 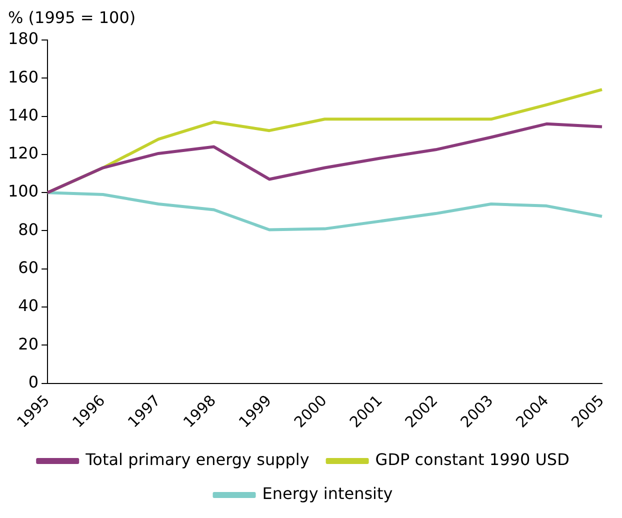 I want to click on y-tick-label: 140, so click(x=23, y=114).